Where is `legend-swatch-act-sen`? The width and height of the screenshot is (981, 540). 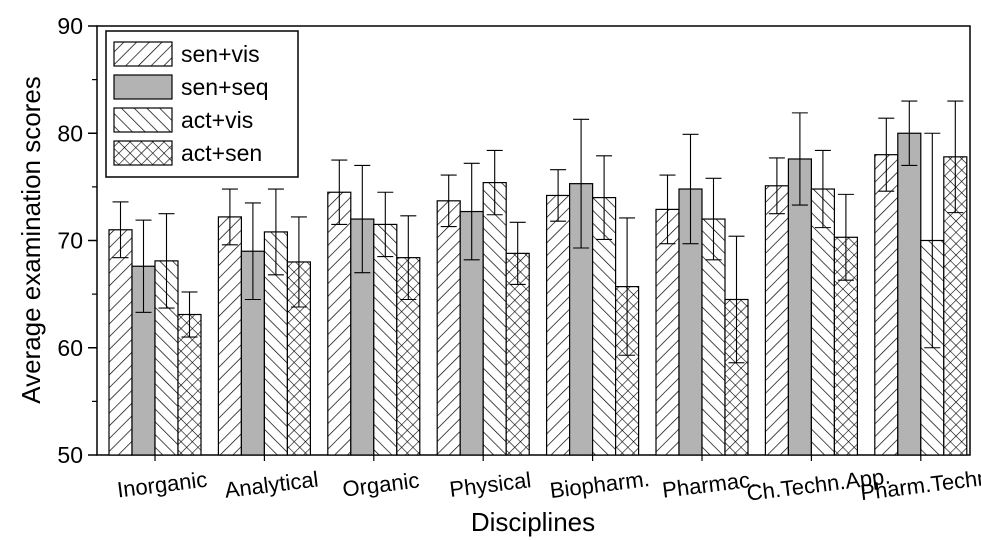
legend-swatch-act-sen is located at coordinates (143, 153).